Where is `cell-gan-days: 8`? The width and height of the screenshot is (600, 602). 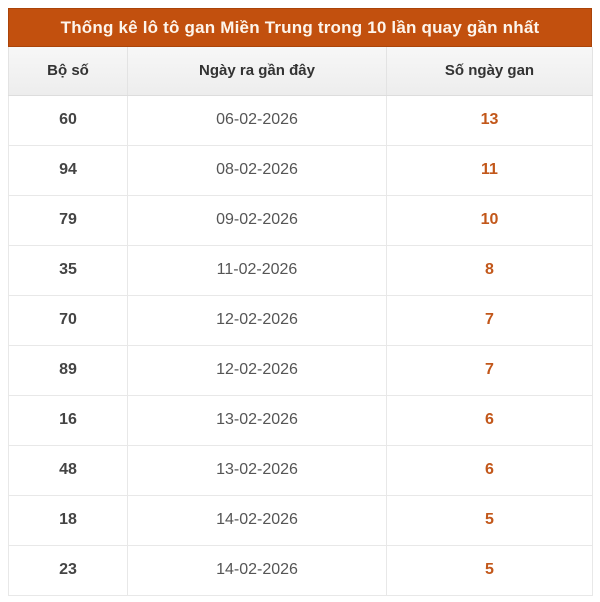 cell-gan-days: 8 is located at coordinates (489, 270).